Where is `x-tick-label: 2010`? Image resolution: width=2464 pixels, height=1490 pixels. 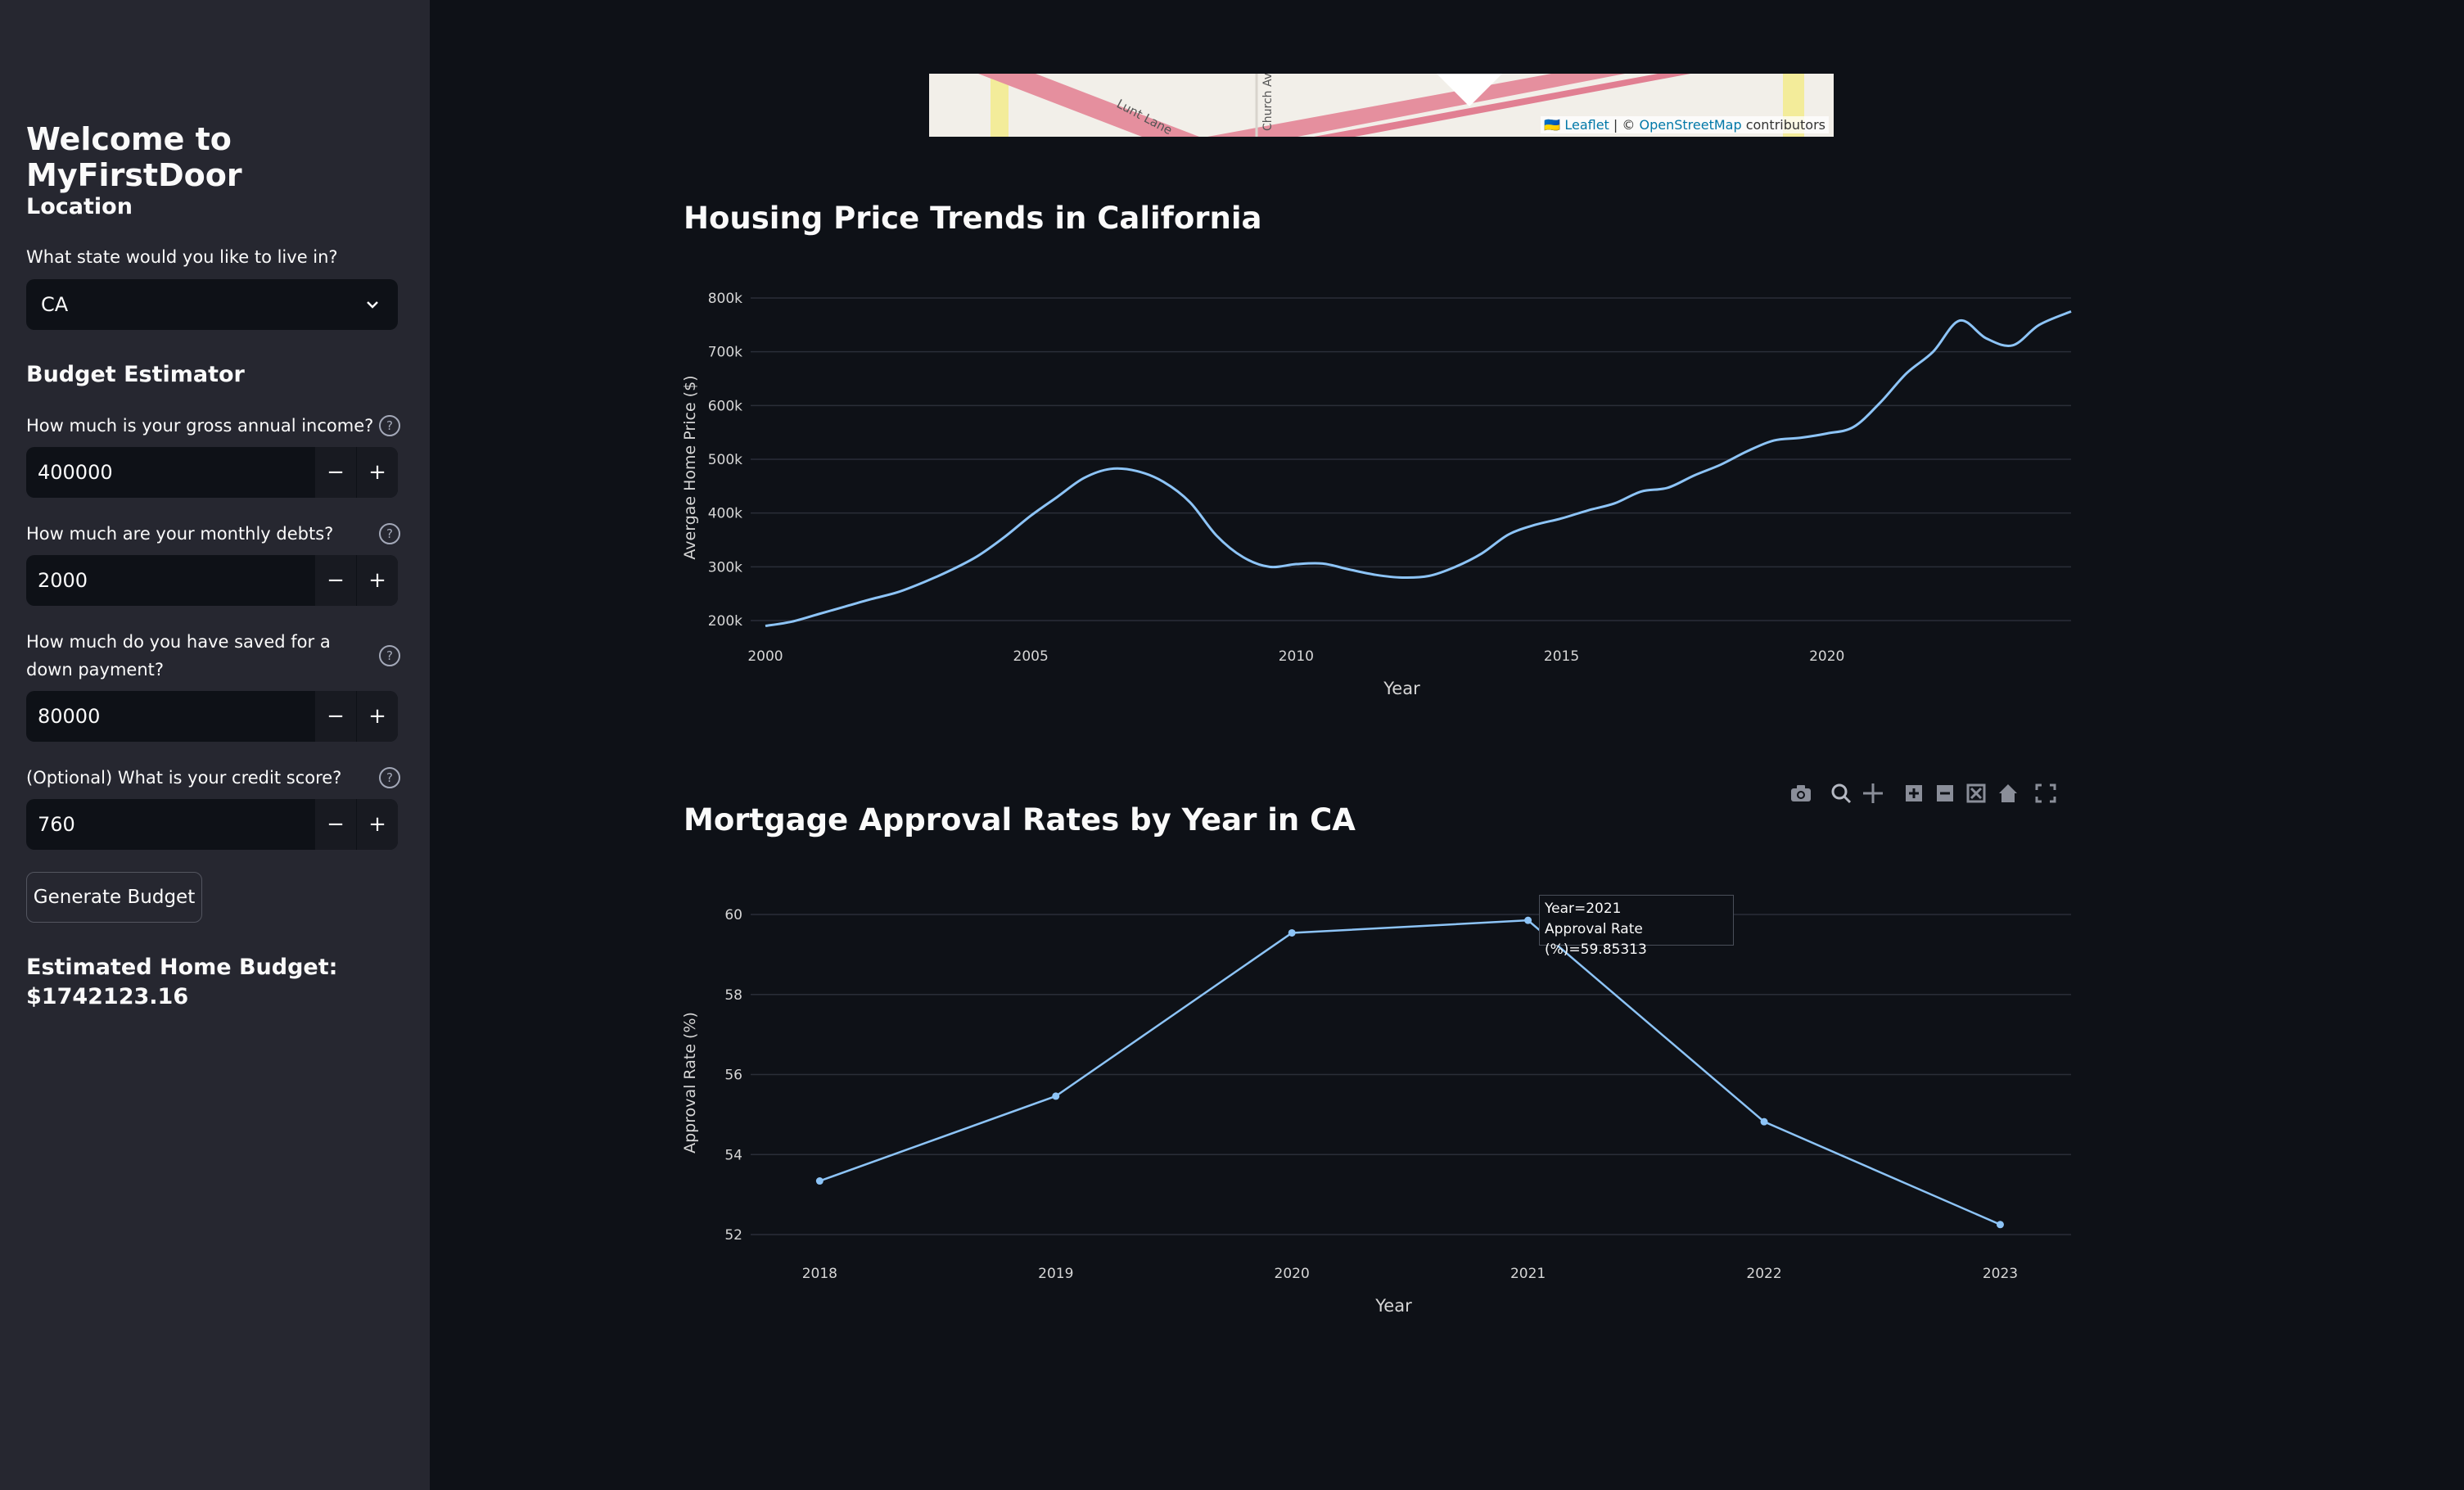 x-tick-label: 2010 is located at coordinates (1296, 656).